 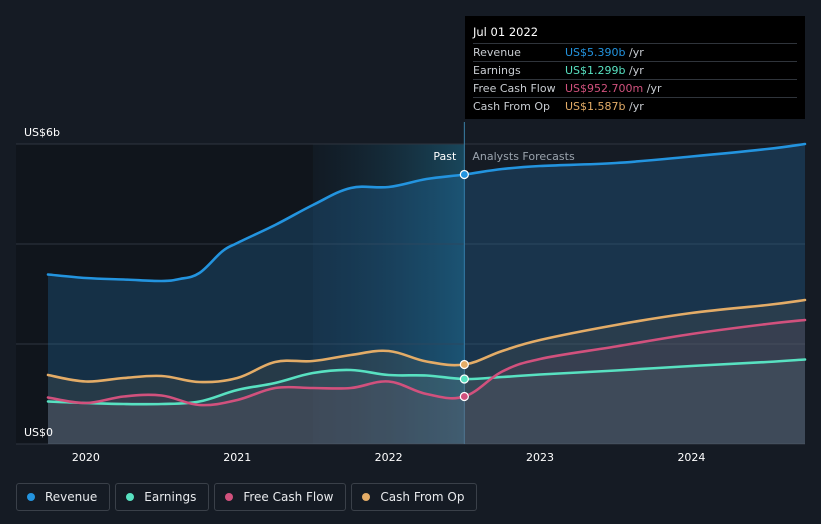 I want to click on tooltip-value: US$952.700m, so click(x=604, y=88).